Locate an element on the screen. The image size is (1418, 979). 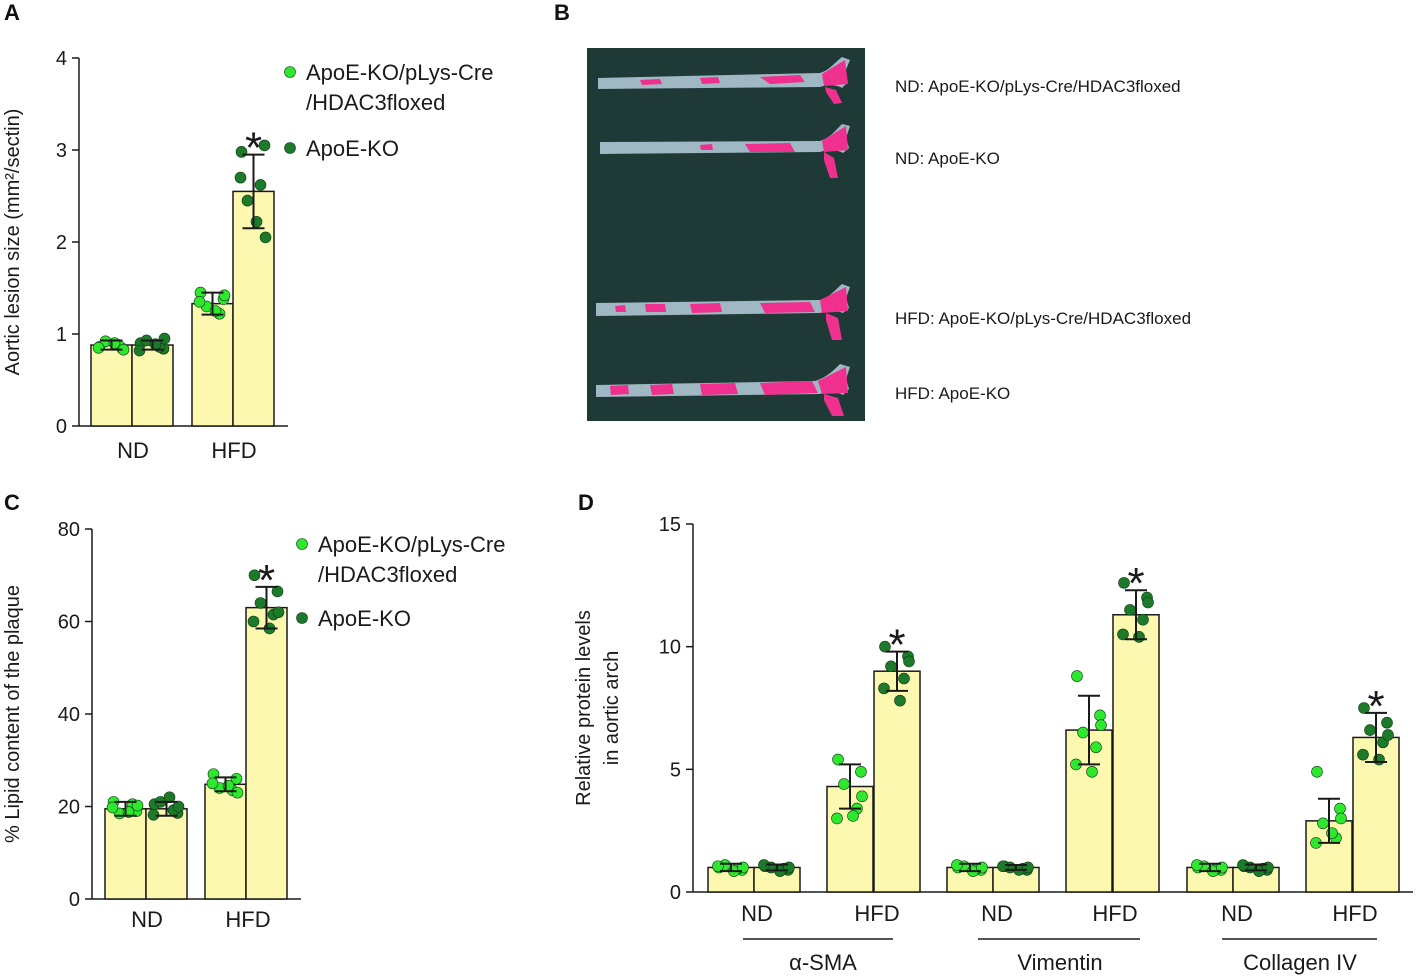
aorta-label-nd-apoe: ND: ApoE-KO is located at coordinates (947, 158).